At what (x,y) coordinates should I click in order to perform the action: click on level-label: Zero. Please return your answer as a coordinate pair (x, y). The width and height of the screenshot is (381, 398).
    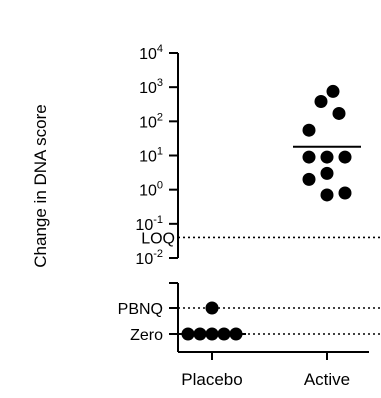
    Looking at the image, I should click on (146, 335).